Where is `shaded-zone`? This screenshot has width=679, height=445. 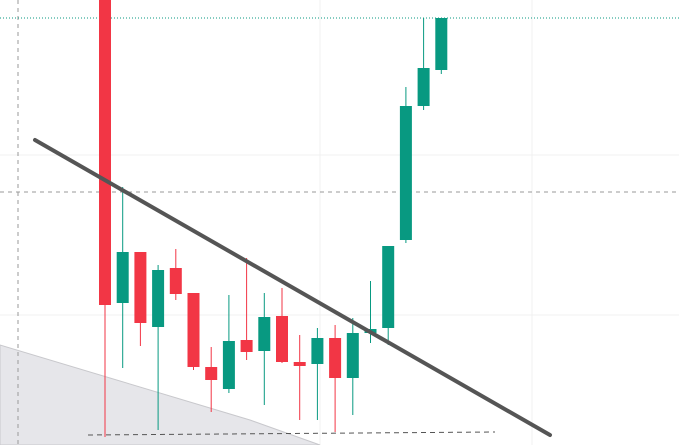 shaded-zone is located at coordinates (160, 394).